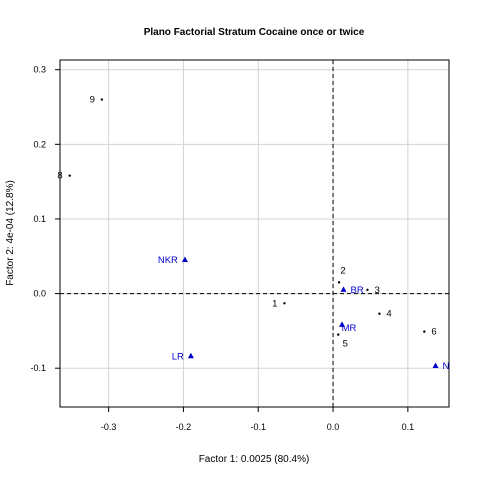 The image size is (480, 480). What do you see at coordinates (274, 303) in the screenshot?
I see `point-label: 1` at bounding box center [274, 303].